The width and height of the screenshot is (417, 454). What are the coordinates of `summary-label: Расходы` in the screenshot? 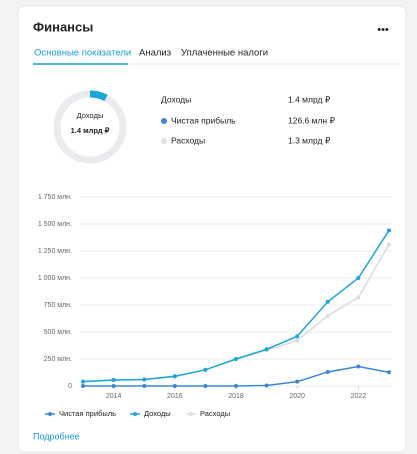 It's located at (188, 140).